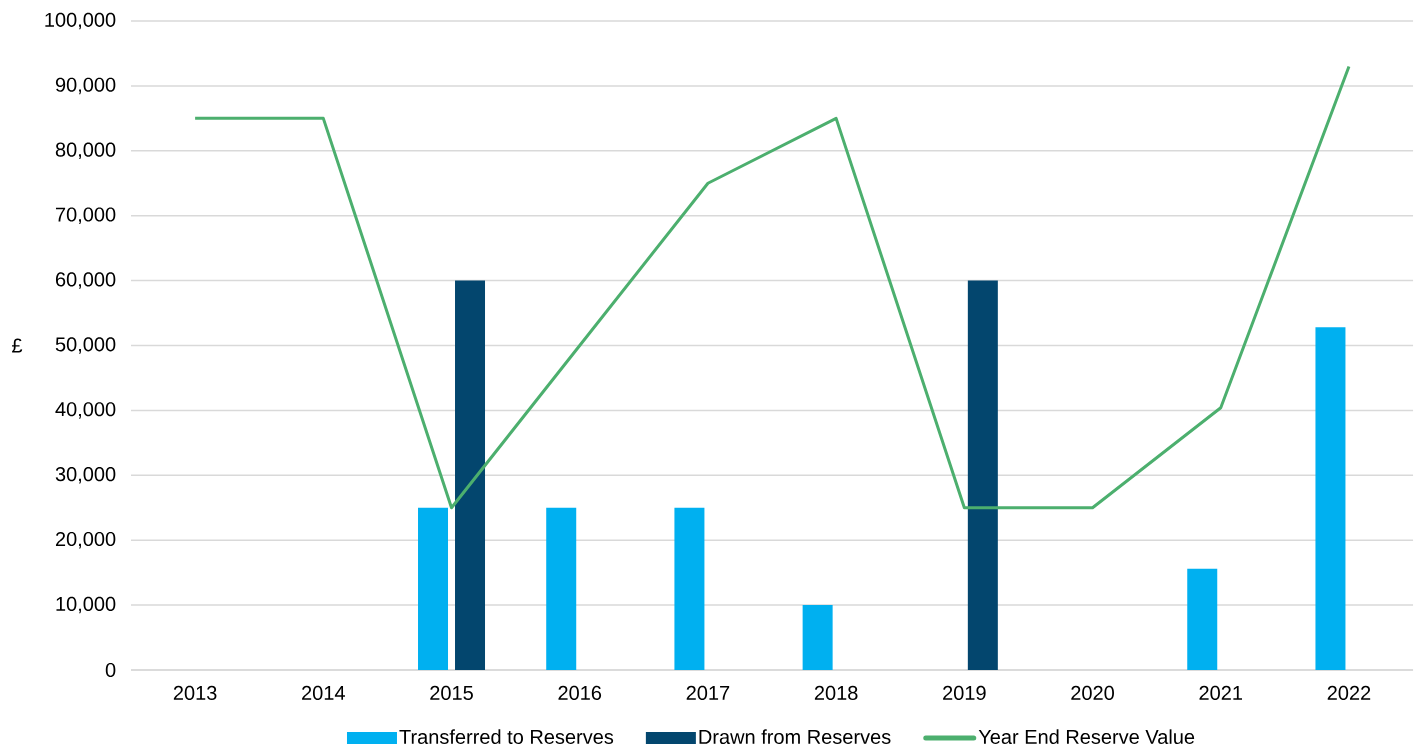  I want to click on legend-label: Transferred to Reserves, so click(506, 736).